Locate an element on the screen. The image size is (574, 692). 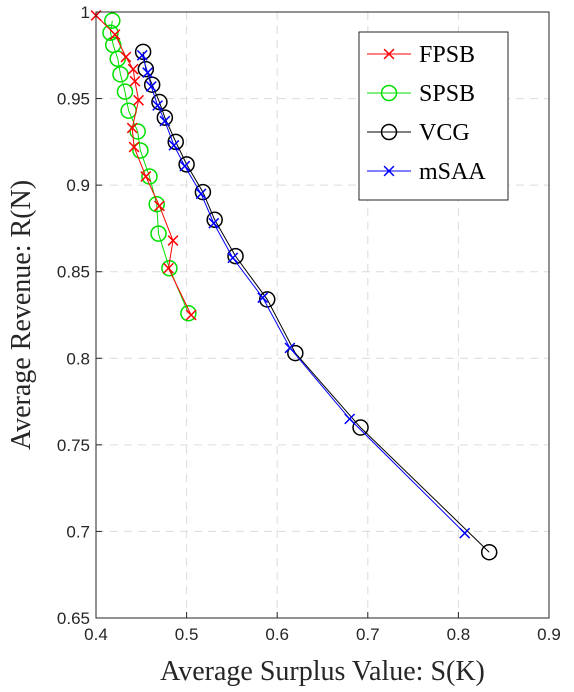
legend: FPSB SPSB VCG mSAA is located at coordinates (433, 116).